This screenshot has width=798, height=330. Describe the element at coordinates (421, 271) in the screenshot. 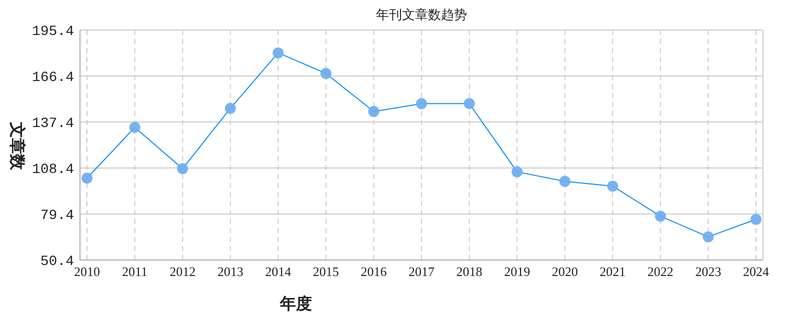

I see `x-tick-label: 2017` at that location.